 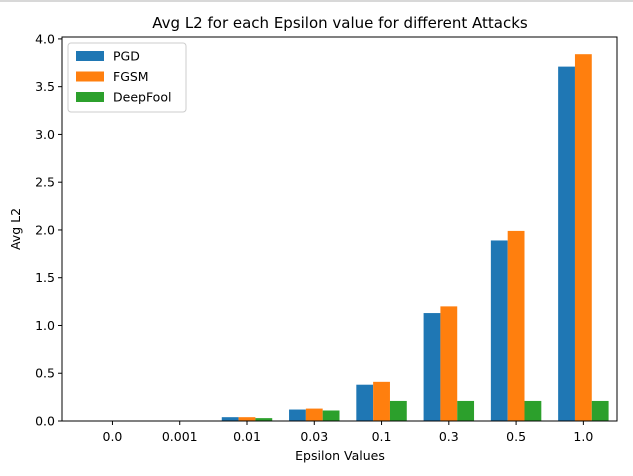 I want to click on legend: PGD FGSM DeepFool, so click(x=127, y=77).